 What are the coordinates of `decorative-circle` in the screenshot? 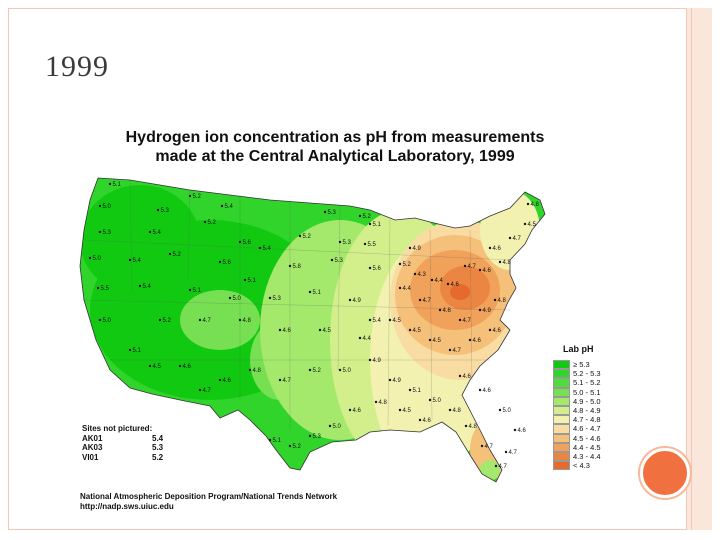 It's located at (665, 473).